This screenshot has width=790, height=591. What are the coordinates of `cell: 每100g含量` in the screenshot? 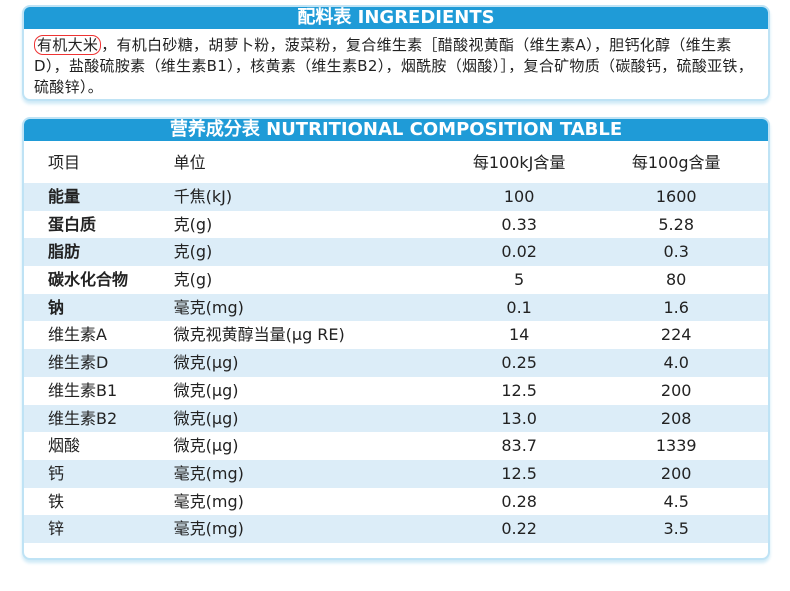 It's located at (676, 162).